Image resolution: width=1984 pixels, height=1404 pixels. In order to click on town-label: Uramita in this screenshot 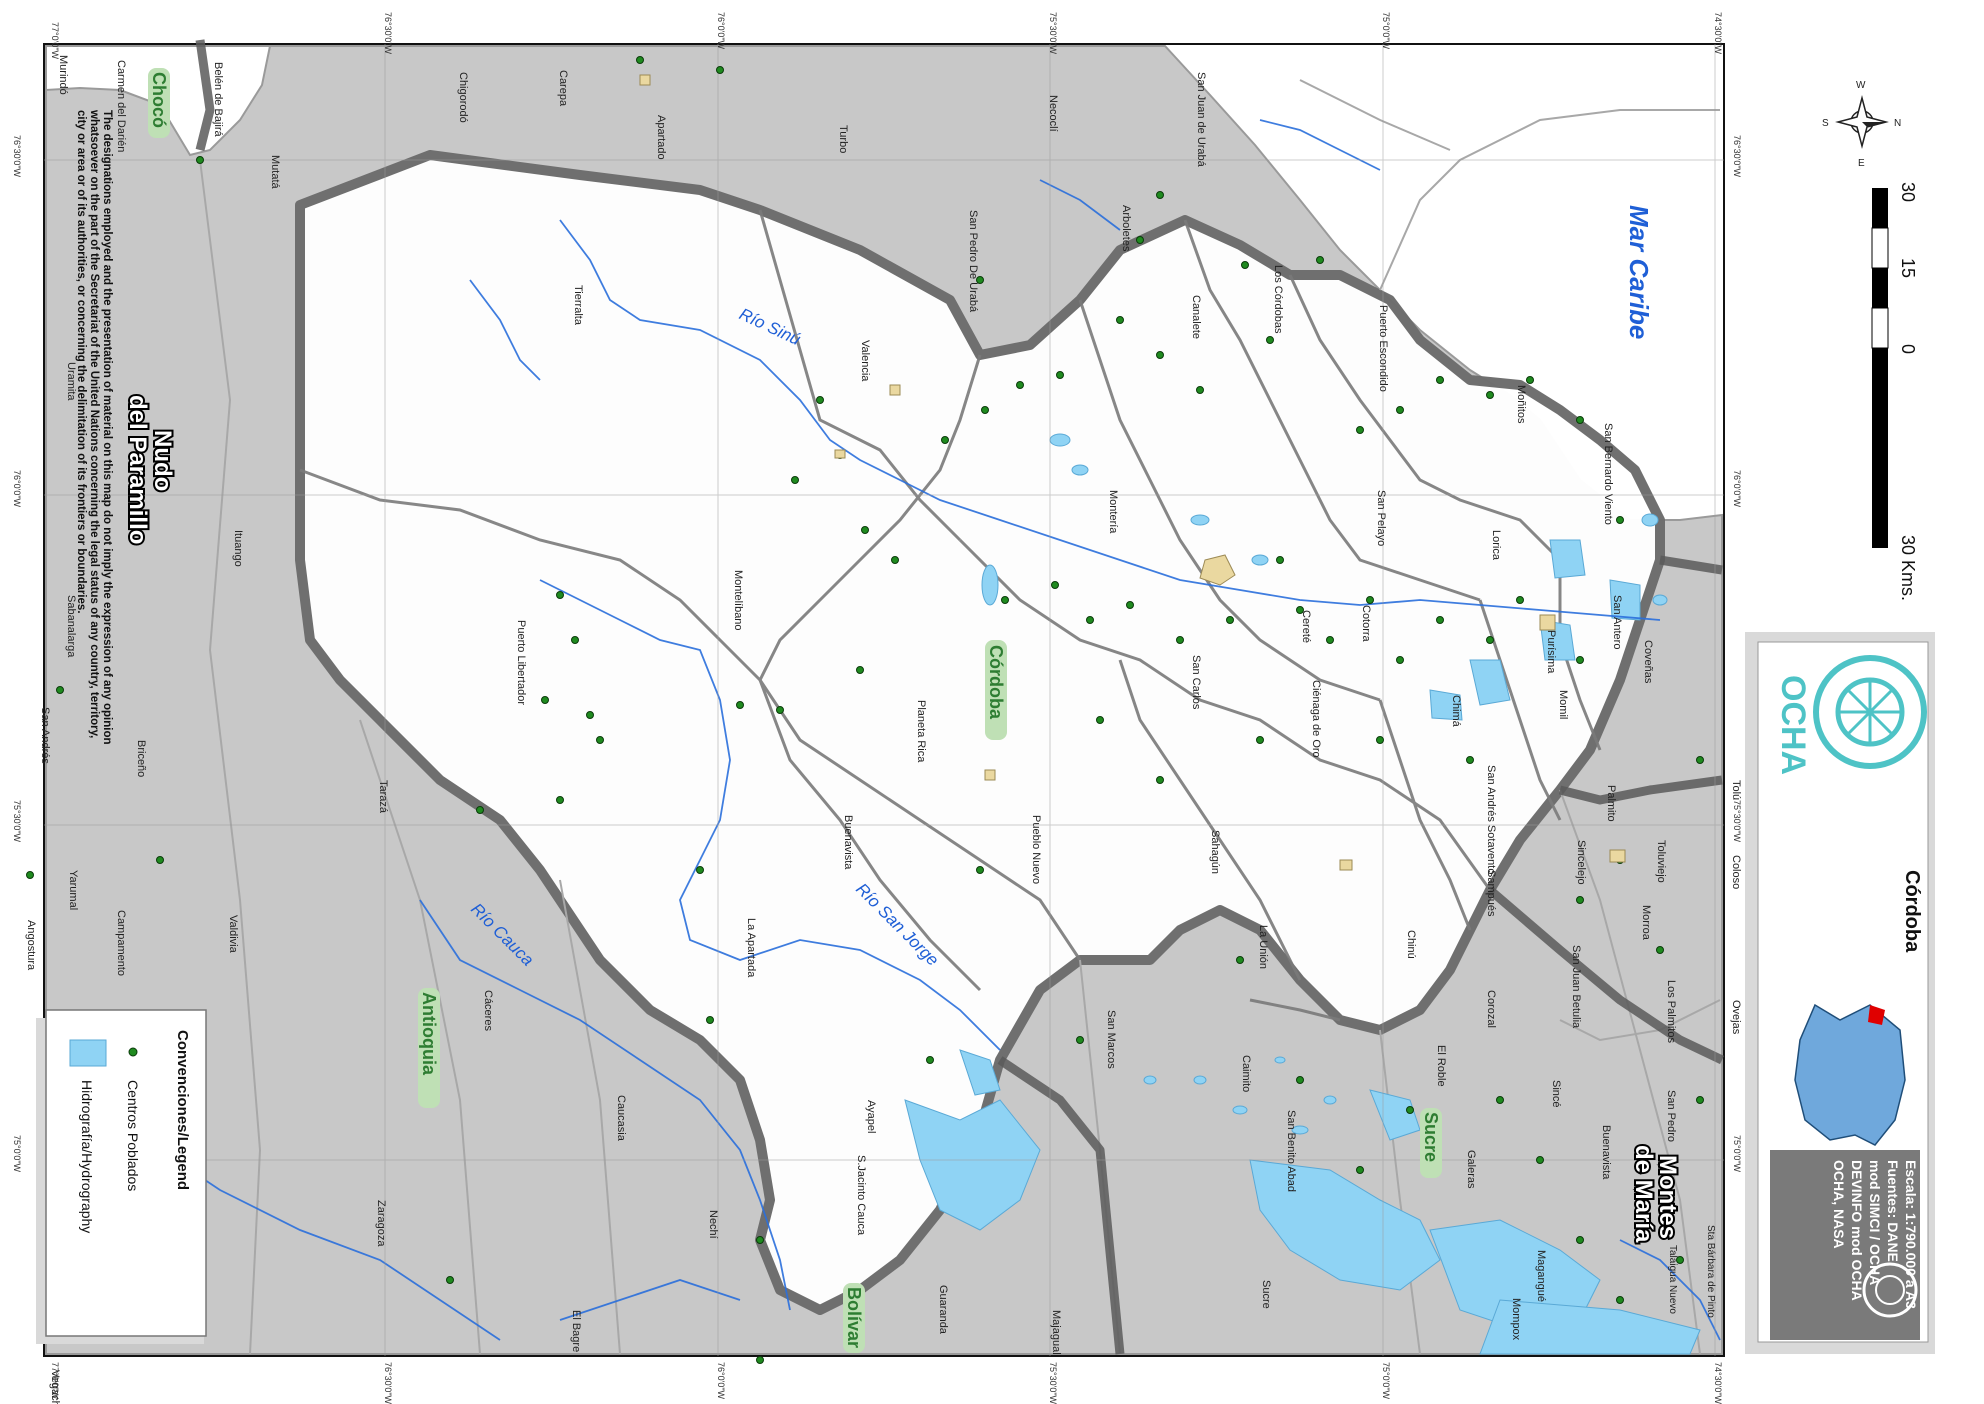, I will do `click(71, 381)`.